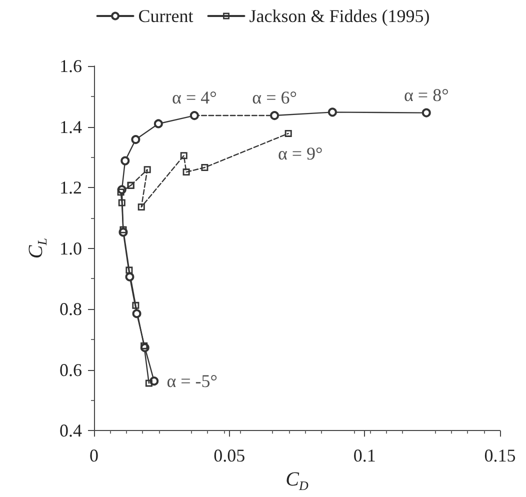 The image size is (526, 497). I want to click on y-tick-label: 1.4, so click(71, 126).